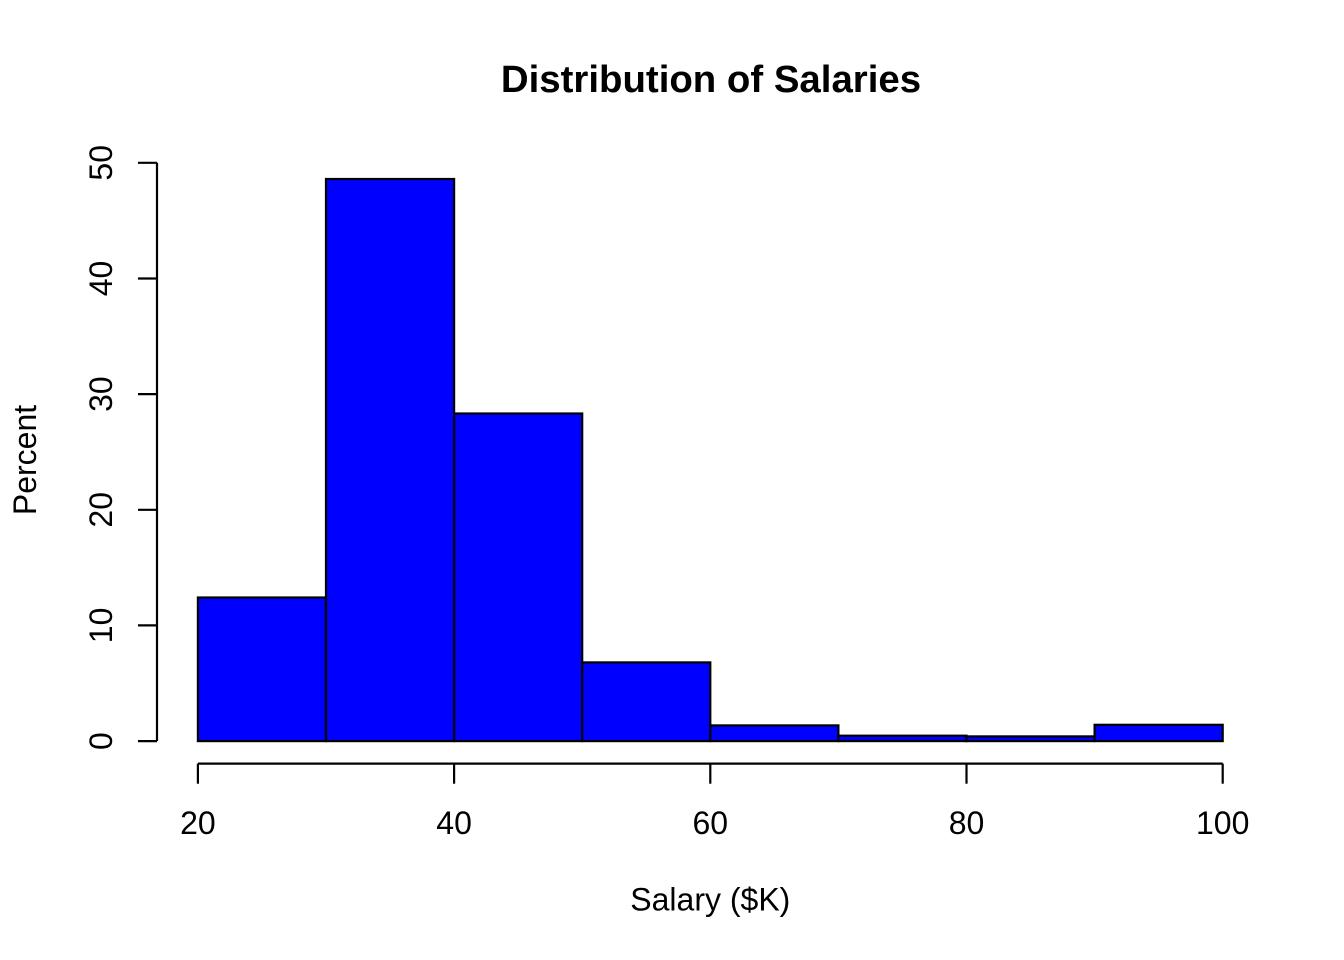  What do you see at coordinates (967, 823) in the screenshot?
I see `svg-text: 80` at bounding box center [967, 823].